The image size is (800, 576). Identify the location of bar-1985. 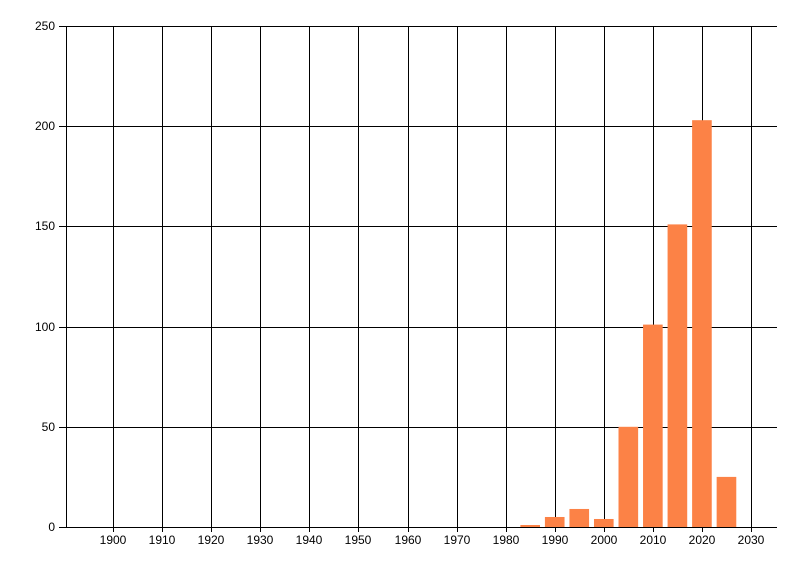
(530, 526).